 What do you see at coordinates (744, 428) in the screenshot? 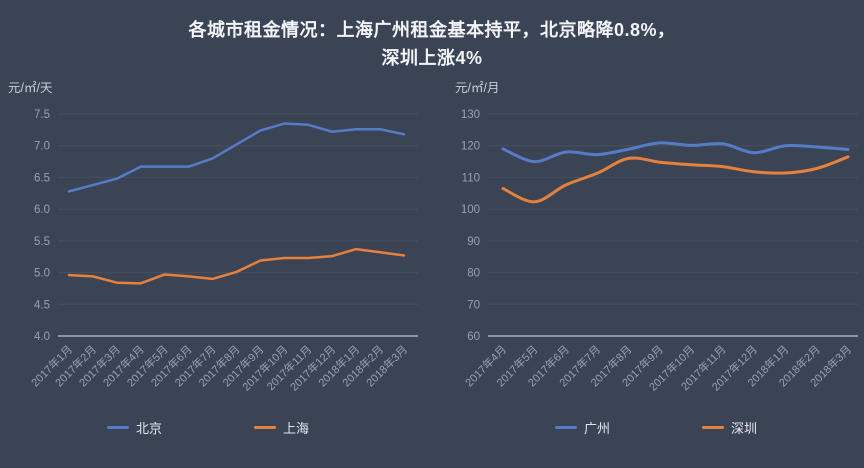
I see `legend-label: 深圳` at bounding box center [744, 428].